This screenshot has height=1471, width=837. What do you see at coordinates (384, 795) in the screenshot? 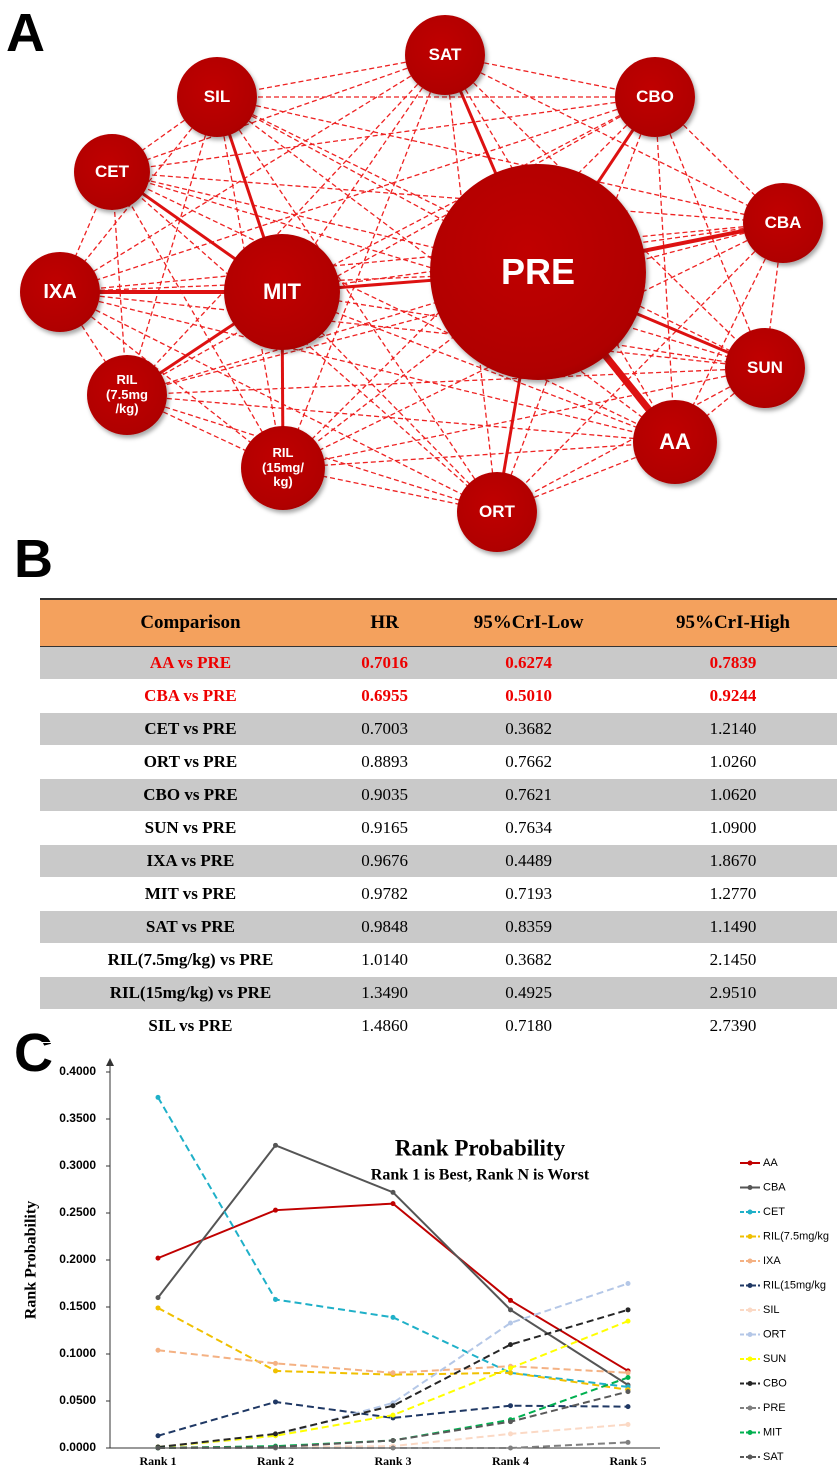
I see `table-cell: 0.9035` at bounding box center [384, 795].